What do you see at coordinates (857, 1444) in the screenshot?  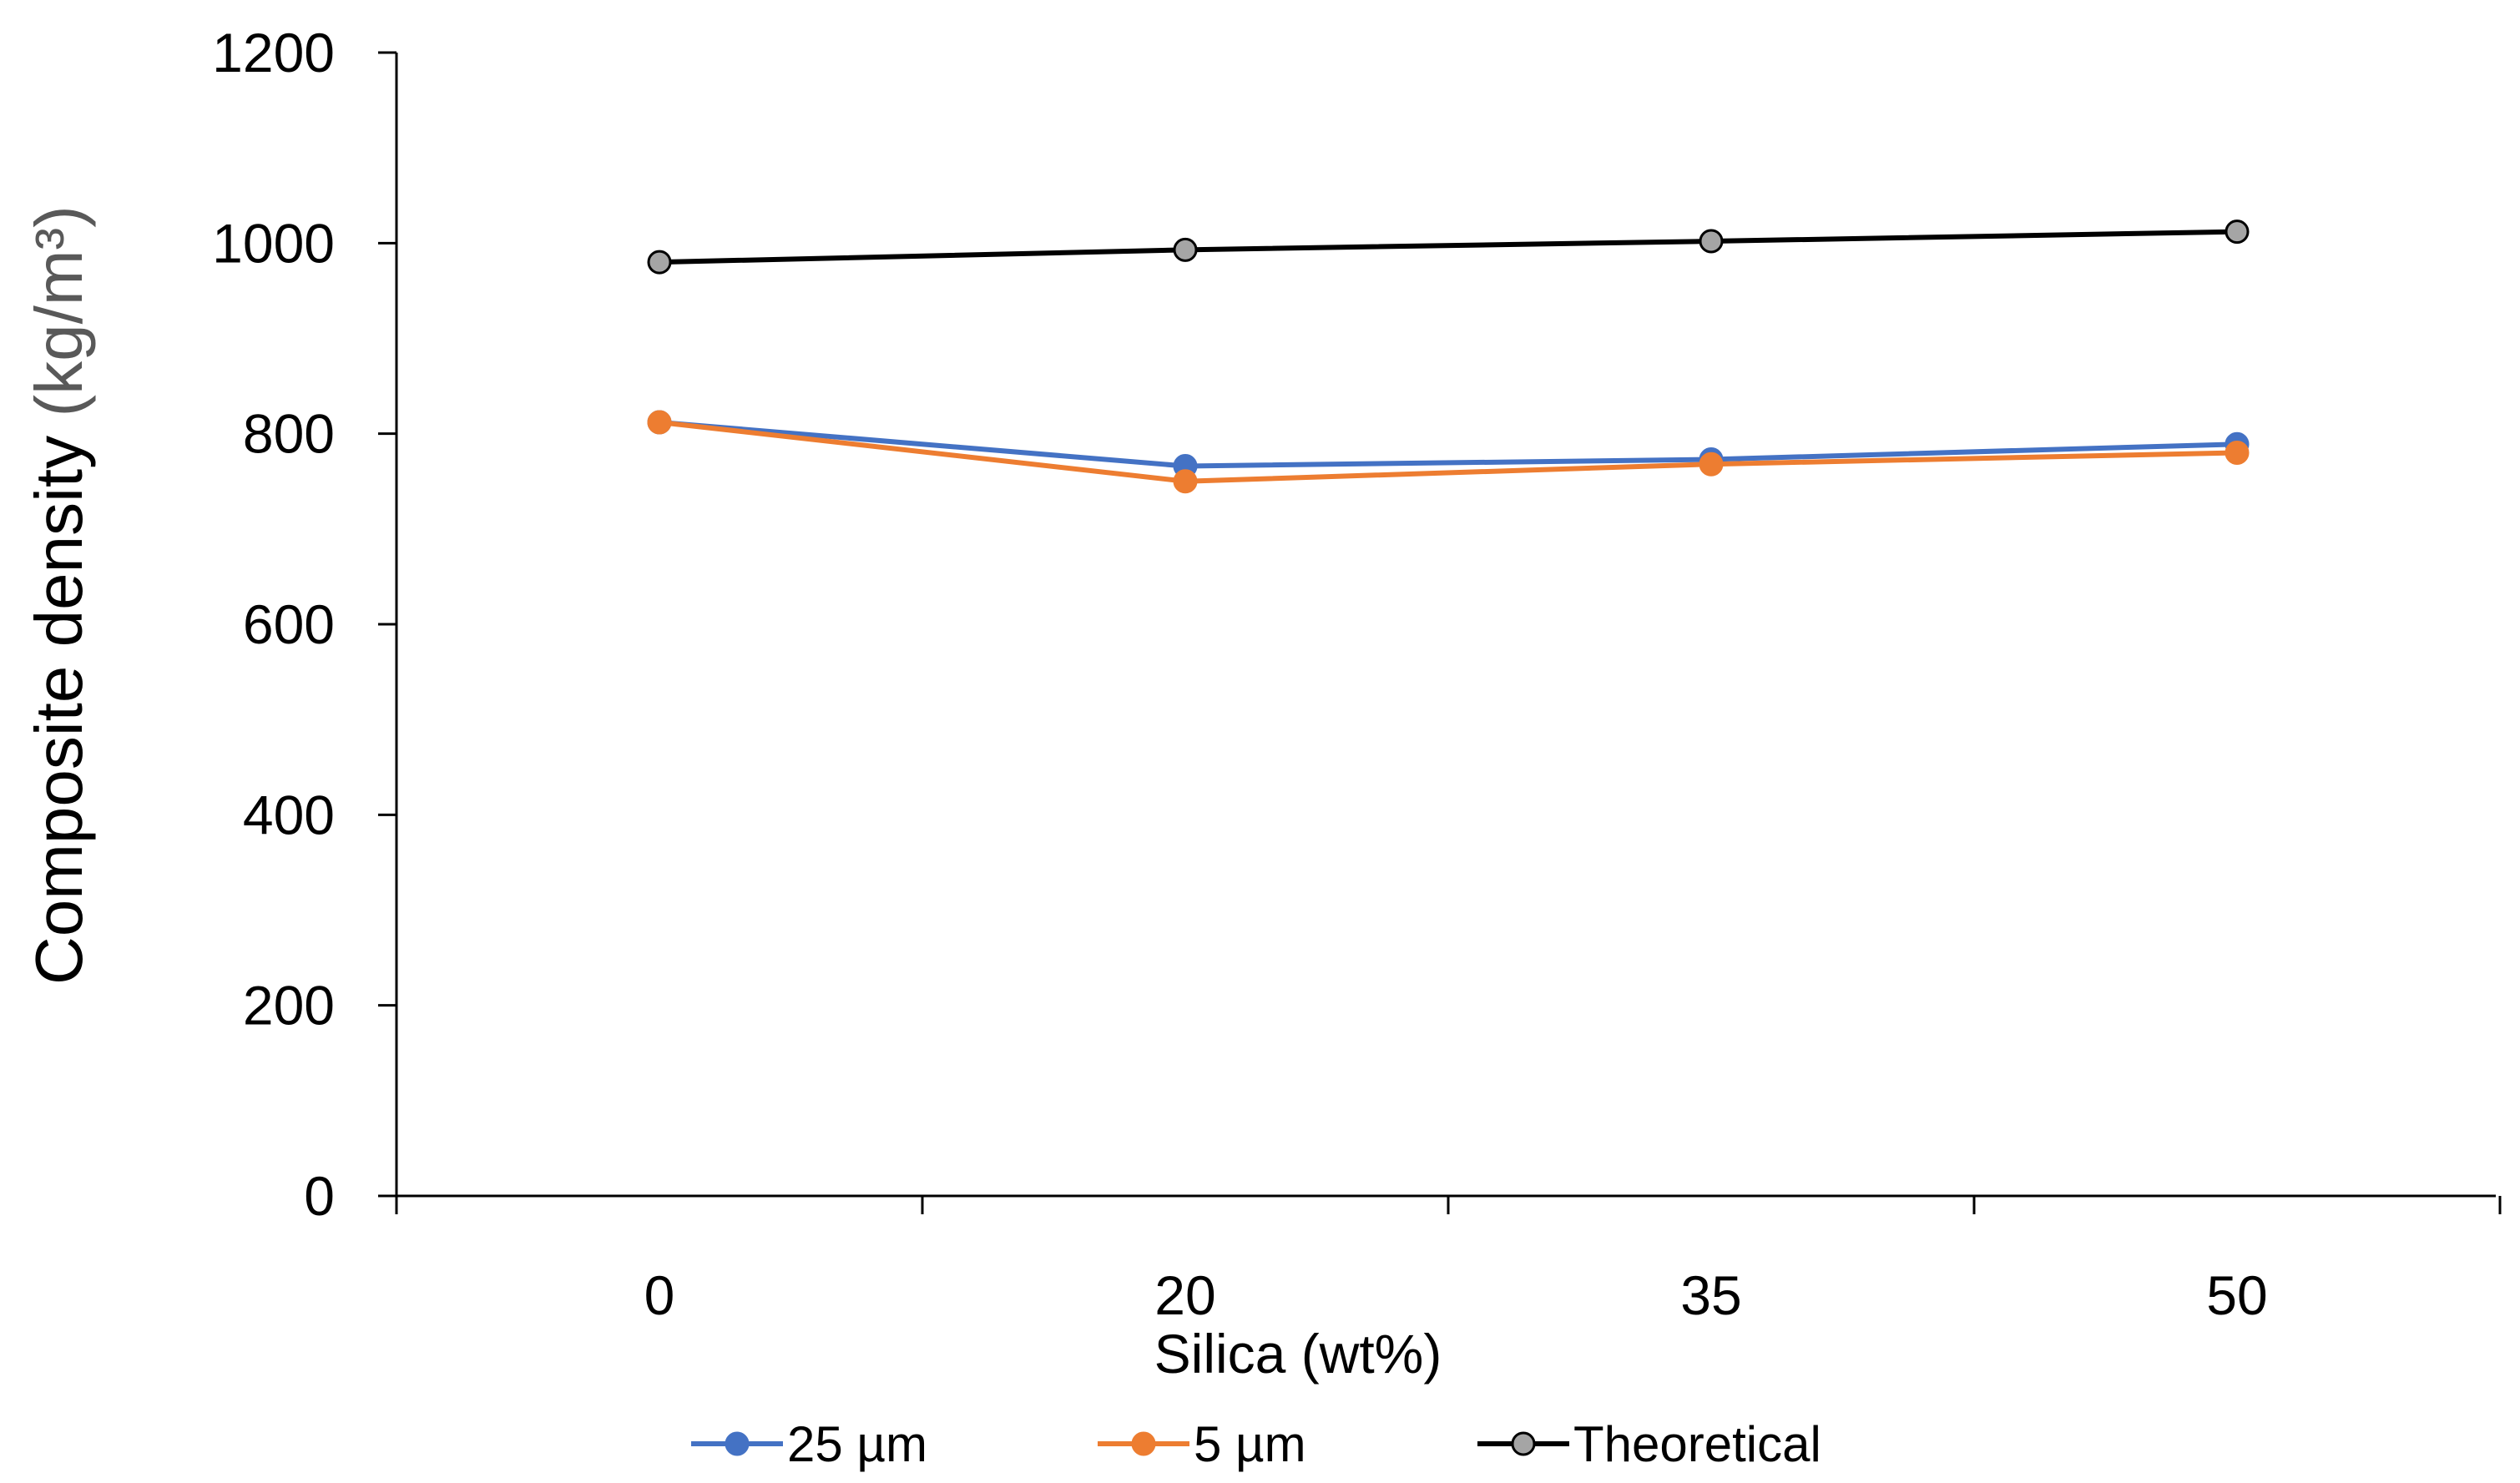 I see `legend-label-25-m: 25 µm` at bounding box center [857, 1444].